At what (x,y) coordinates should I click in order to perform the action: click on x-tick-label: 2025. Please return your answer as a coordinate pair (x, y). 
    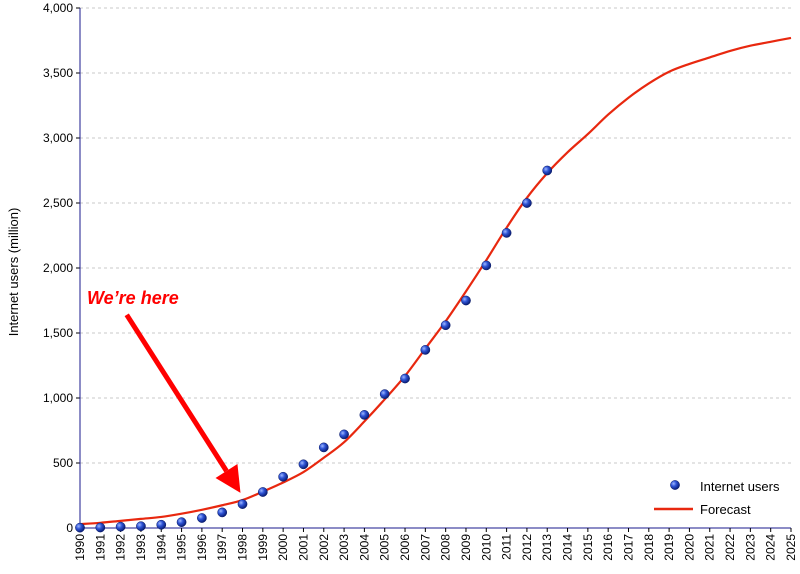
    Looking at the image, I should click on (791, 547).